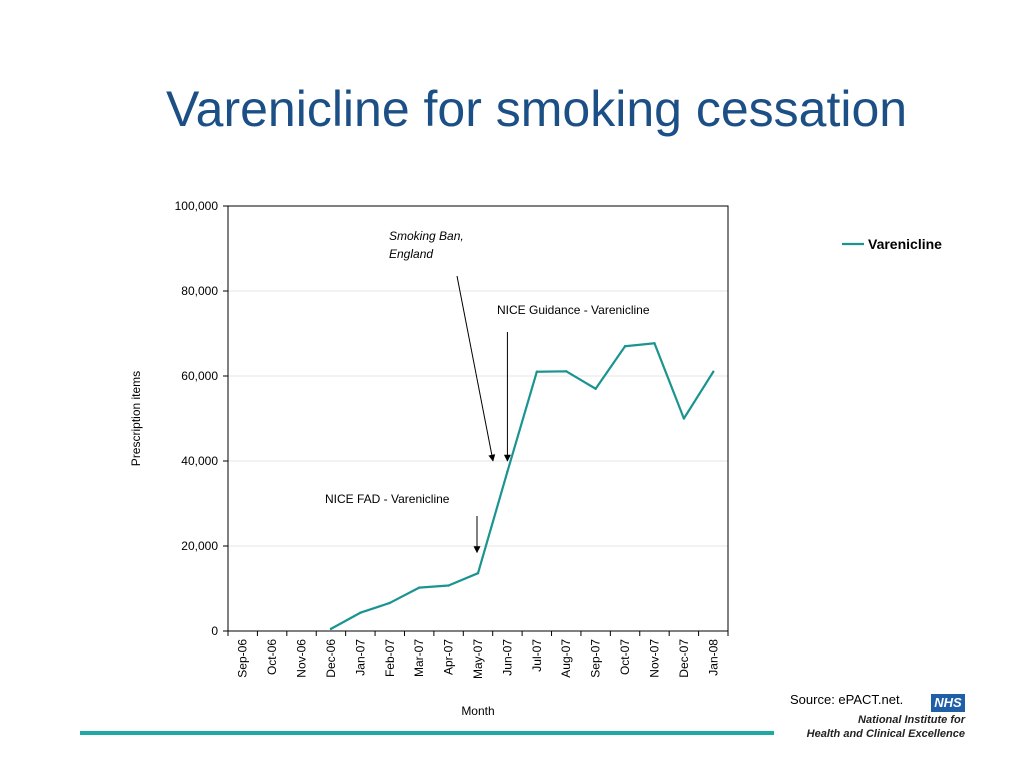  I want to click on x-tick-label: Jan-08, so click(713, 657).